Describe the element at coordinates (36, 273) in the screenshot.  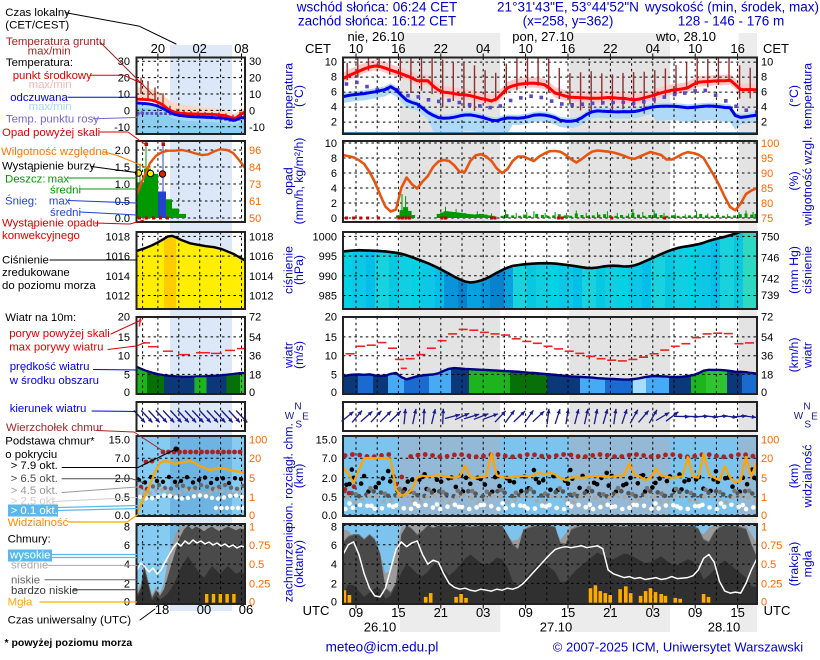
I see `svg-text: zredukowane` at that location.